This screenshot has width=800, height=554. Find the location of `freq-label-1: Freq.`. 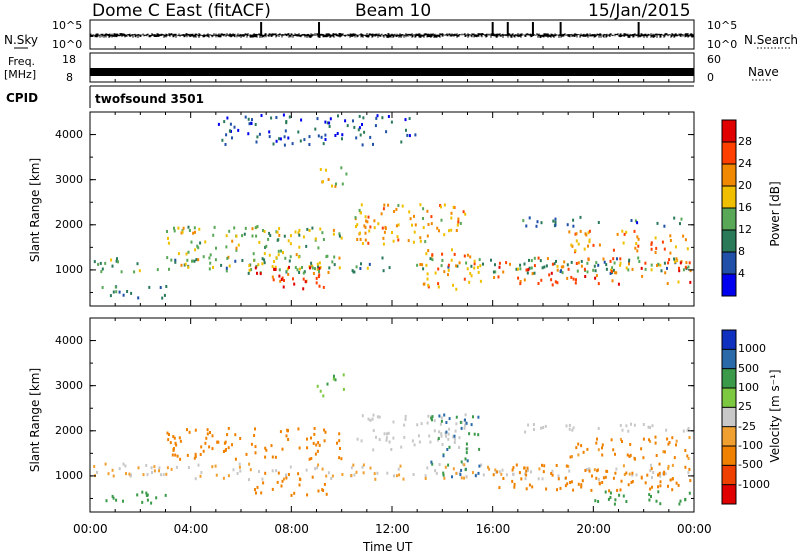

freq-label-1: Freq. is located at coordinates (22, 61).